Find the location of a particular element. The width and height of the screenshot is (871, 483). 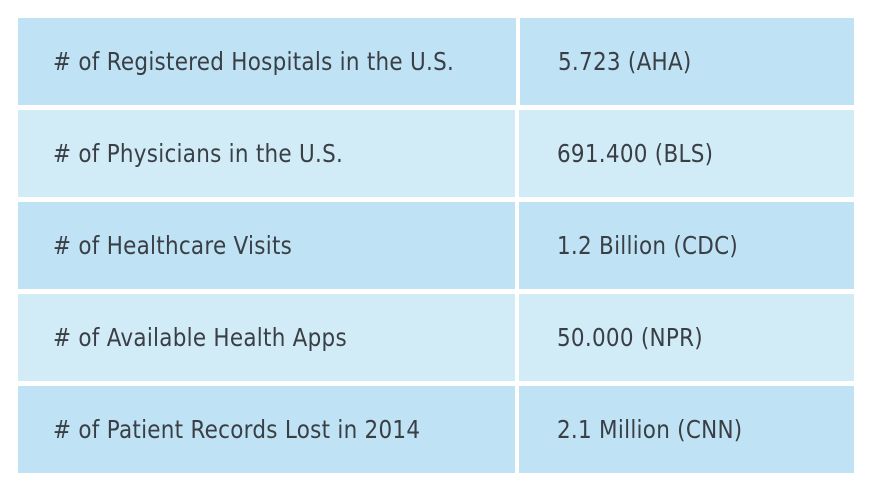

row-label-cell: # of Patient Records Lost in 2014 is located at coordinates (266, 429).